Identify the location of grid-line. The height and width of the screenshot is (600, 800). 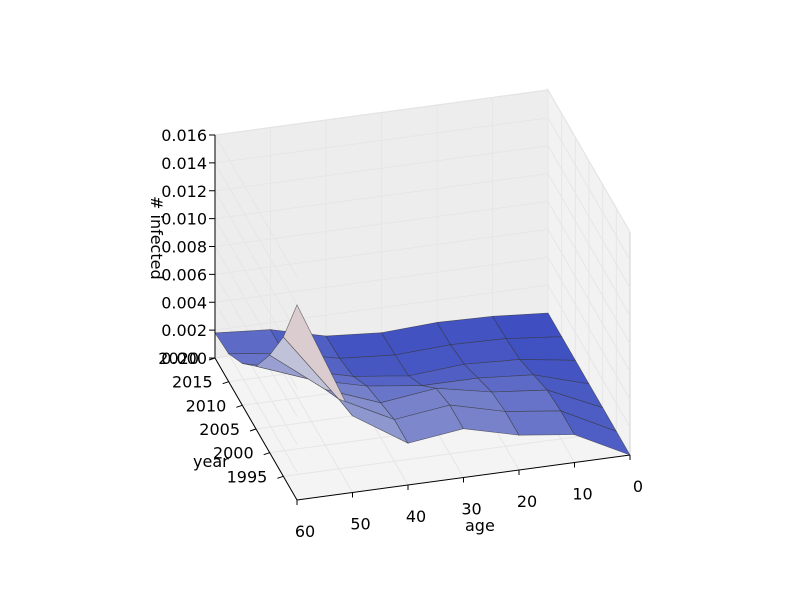
(450, 453).